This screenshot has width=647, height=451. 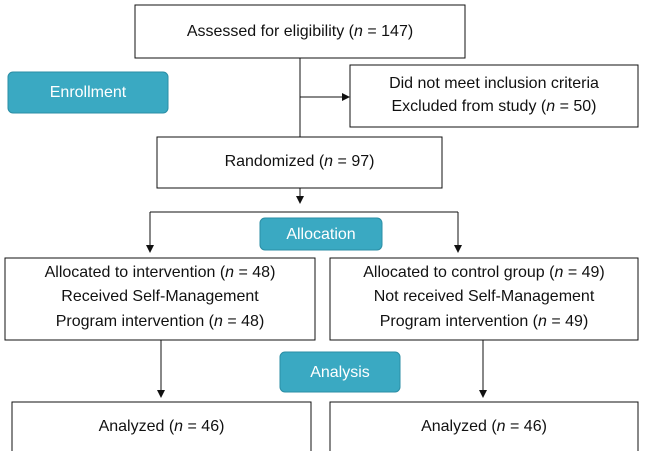 I want to click on box-text: Randomized (n = 97), so click(x=300, y=161).